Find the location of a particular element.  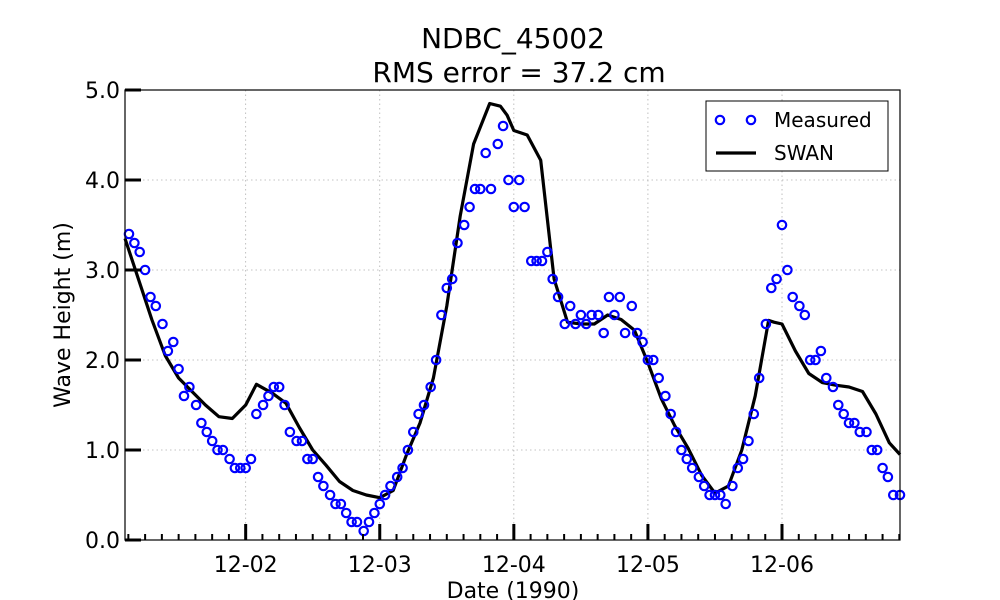

x-tick-label: 12-02 is located at coordinates (246, 565).